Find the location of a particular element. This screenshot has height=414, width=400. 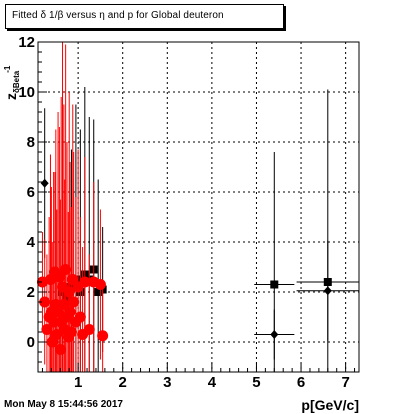

svg-text: zδBeta-1 is located at coordinates (12, 82).